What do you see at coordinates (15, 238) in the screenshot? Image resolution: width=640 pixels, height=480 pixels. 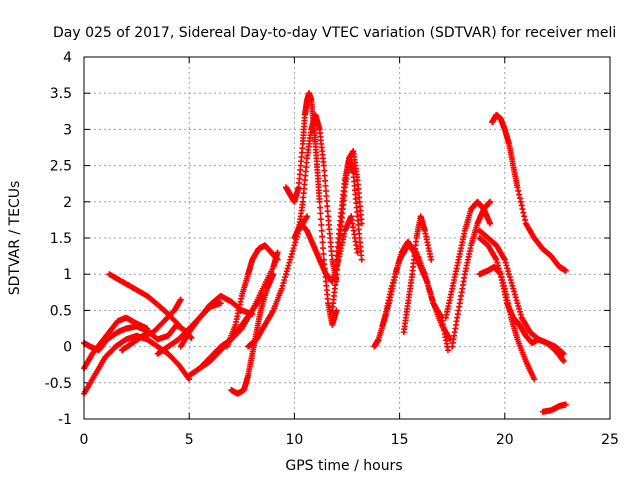 I see `y-axis-label: SDTVAR / TECUs` at bounding box center [15, 238].